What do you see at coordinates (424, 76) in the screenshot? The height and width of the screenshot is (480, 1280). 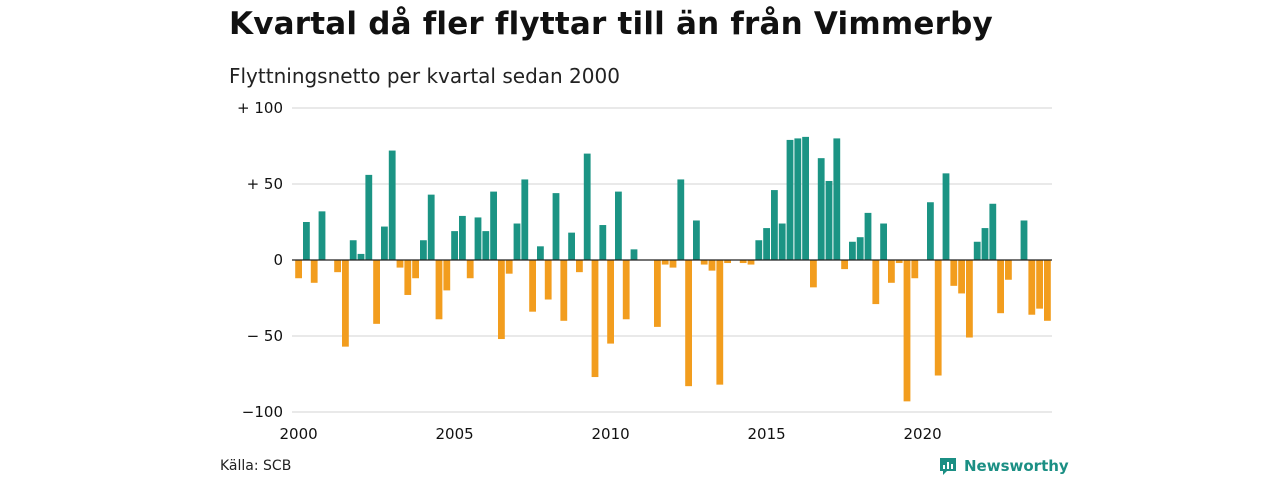 I see `chart-subtitle: Flyttningsnetto per kvartal sedan 2000` at bounding box center [424, 76].